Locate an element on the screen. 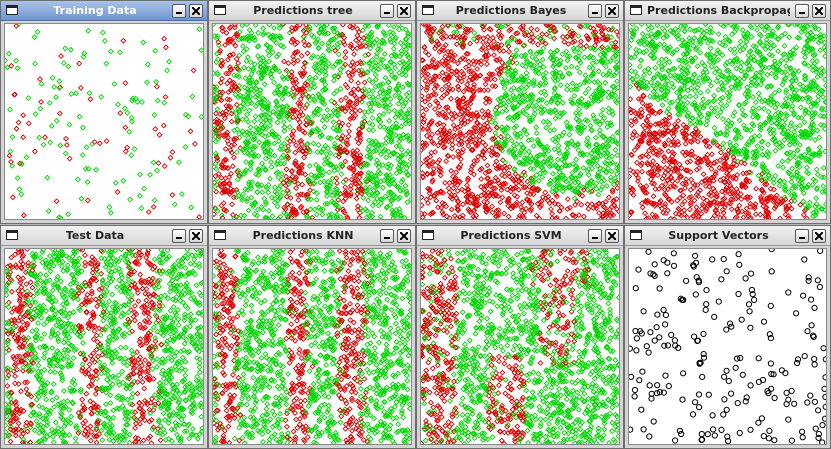 Image resolution: width=831 pixels, height=449 pixels. titlebar: Predictions Backpropaga is located at coordinates (727, 11).